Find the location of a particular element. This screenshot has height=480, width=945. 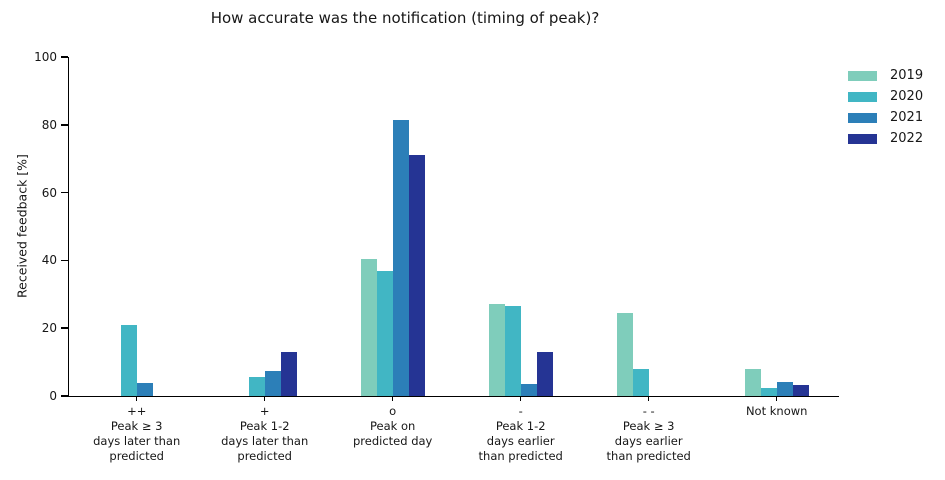

legend-item-2020: 2020 is located at coordinates (885, 96).